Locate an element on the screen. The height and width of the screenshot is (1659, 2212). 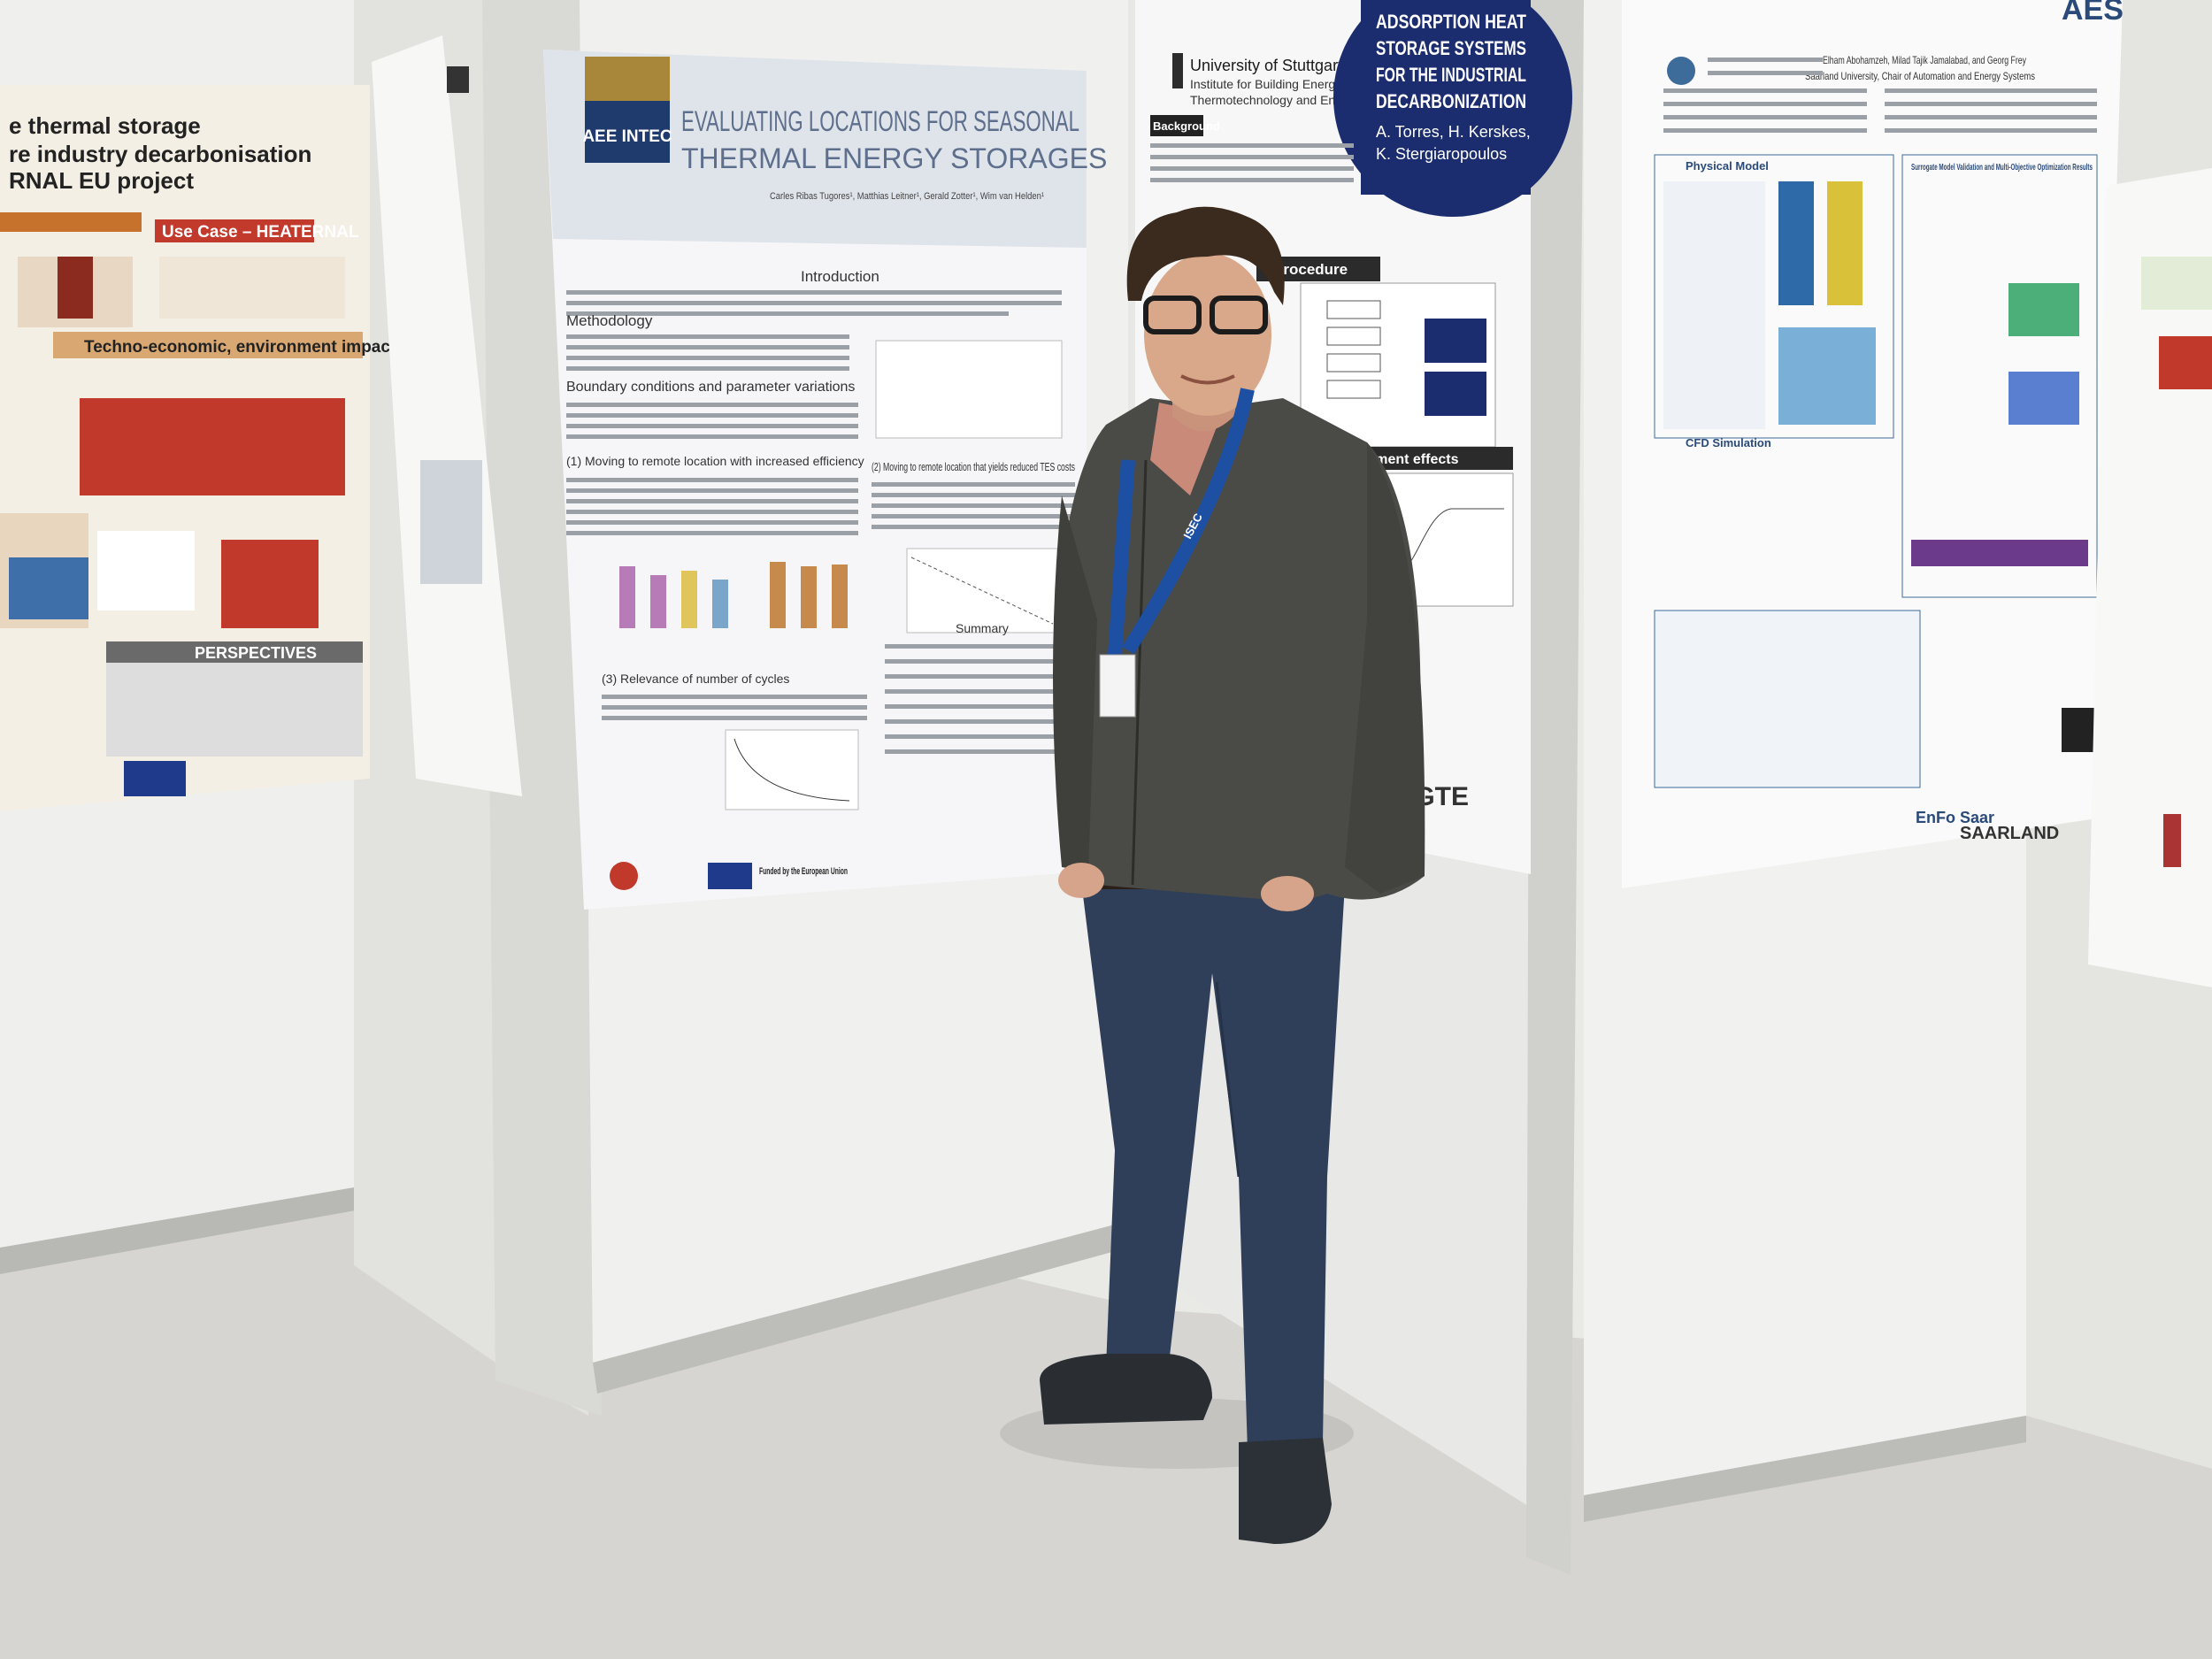
section-heading: Techno-economic, environment impact is located at coordinates (240, 347).